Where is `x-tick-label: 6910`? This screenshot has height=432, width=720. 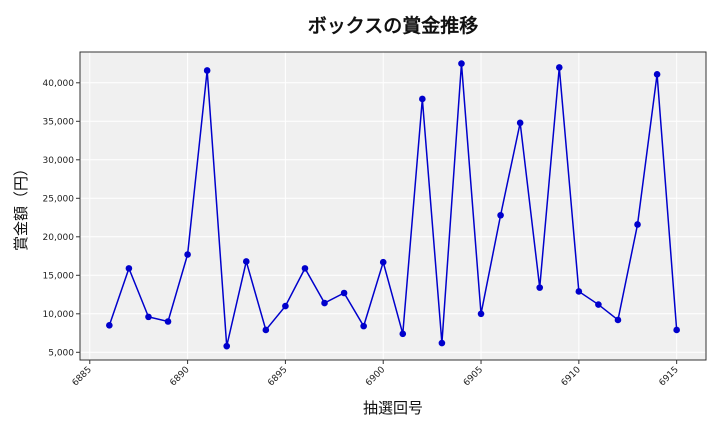 x-tick-label: 6910 is located at coordinates (571, 376).